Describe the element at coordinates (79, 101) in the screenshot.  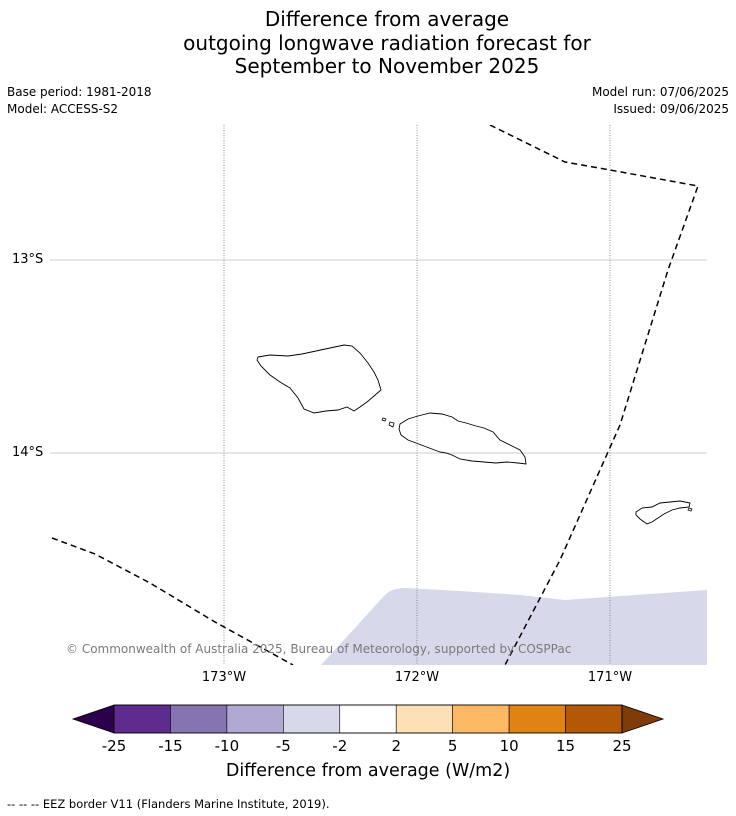
I see `meta-left: Base period: 1981-2018 Model: ACCESS-S2` at that location.